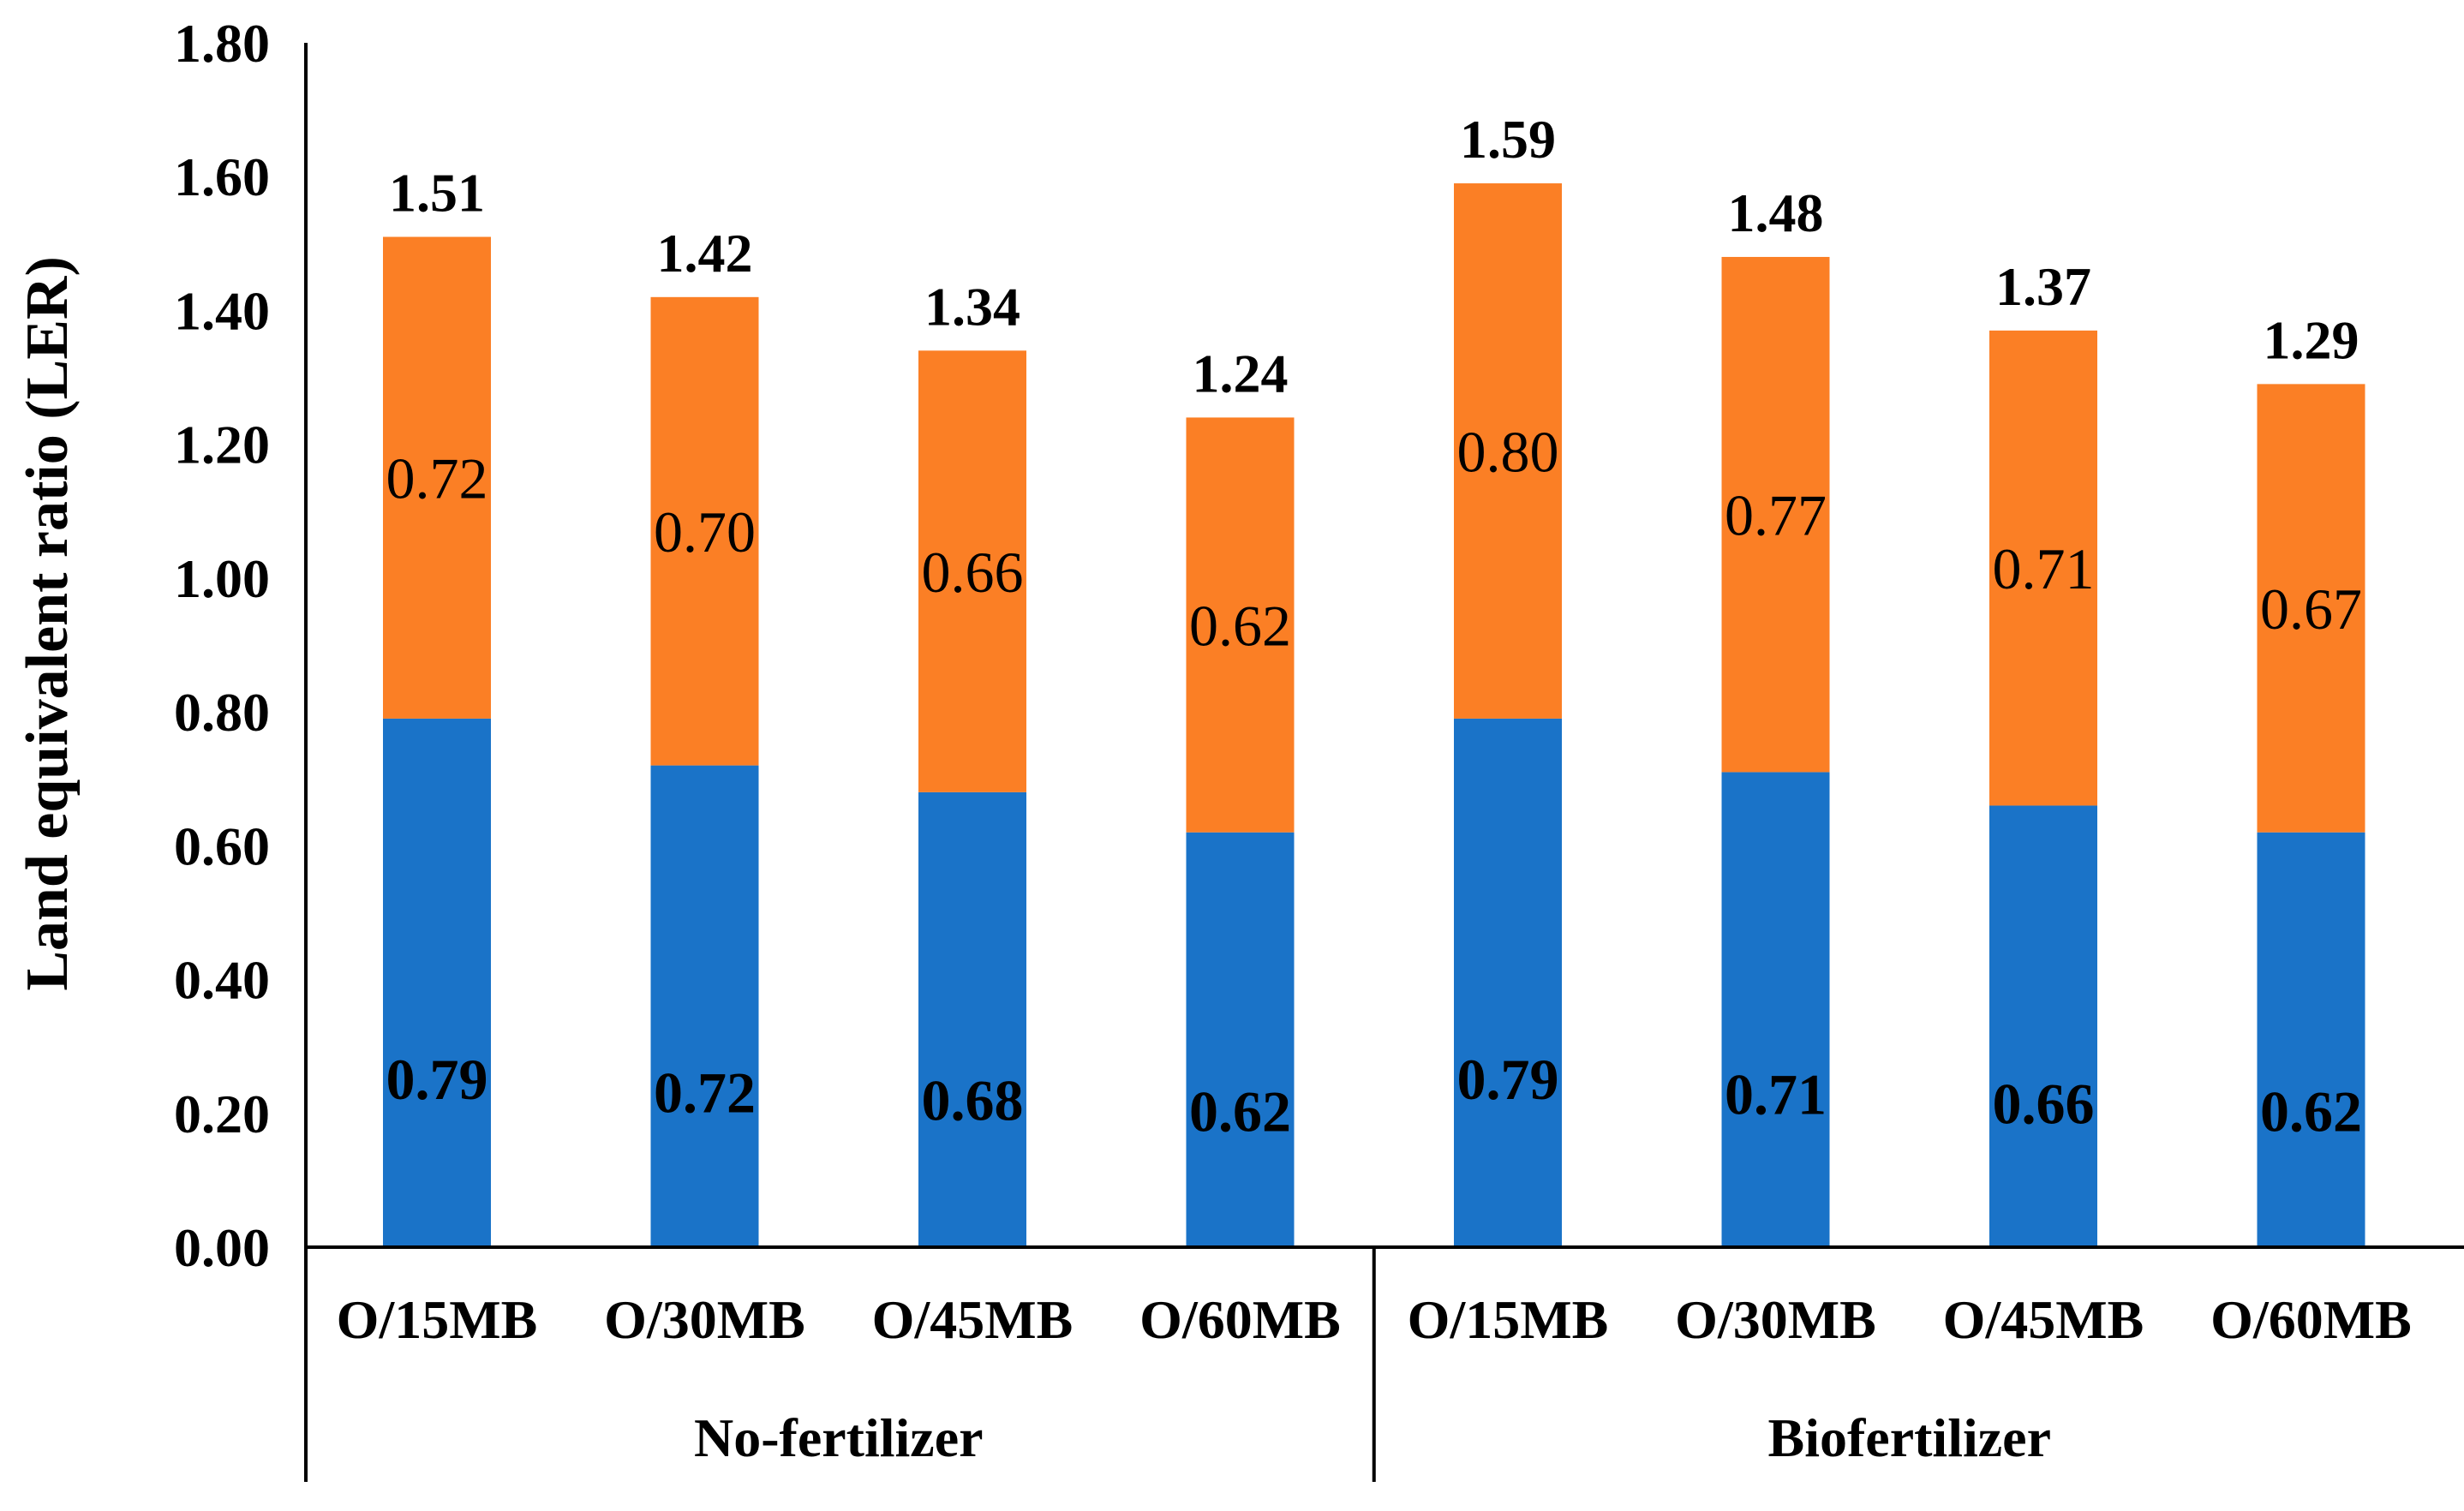 Image resolution: width=2464 pixels, height=1511 pixels. I want to click on bar-segment-label-upper: 0.72, so click(437, 478).